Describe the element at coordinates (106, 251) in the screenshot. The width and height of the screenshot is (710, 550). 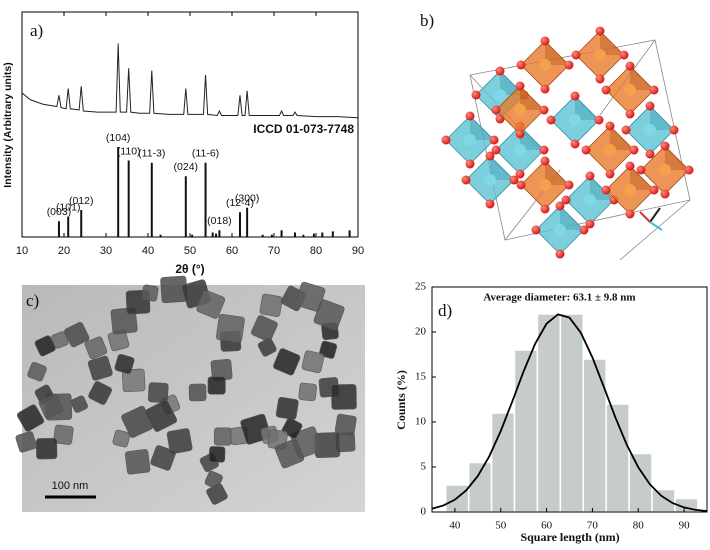
I see `x-tick-label: 30` at that location.